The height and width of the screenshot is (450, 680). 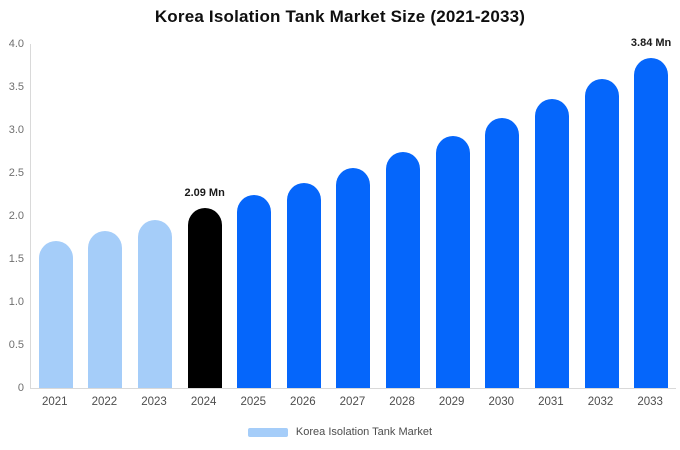 I want to click on bar-2021, so click(x=55, y=314).